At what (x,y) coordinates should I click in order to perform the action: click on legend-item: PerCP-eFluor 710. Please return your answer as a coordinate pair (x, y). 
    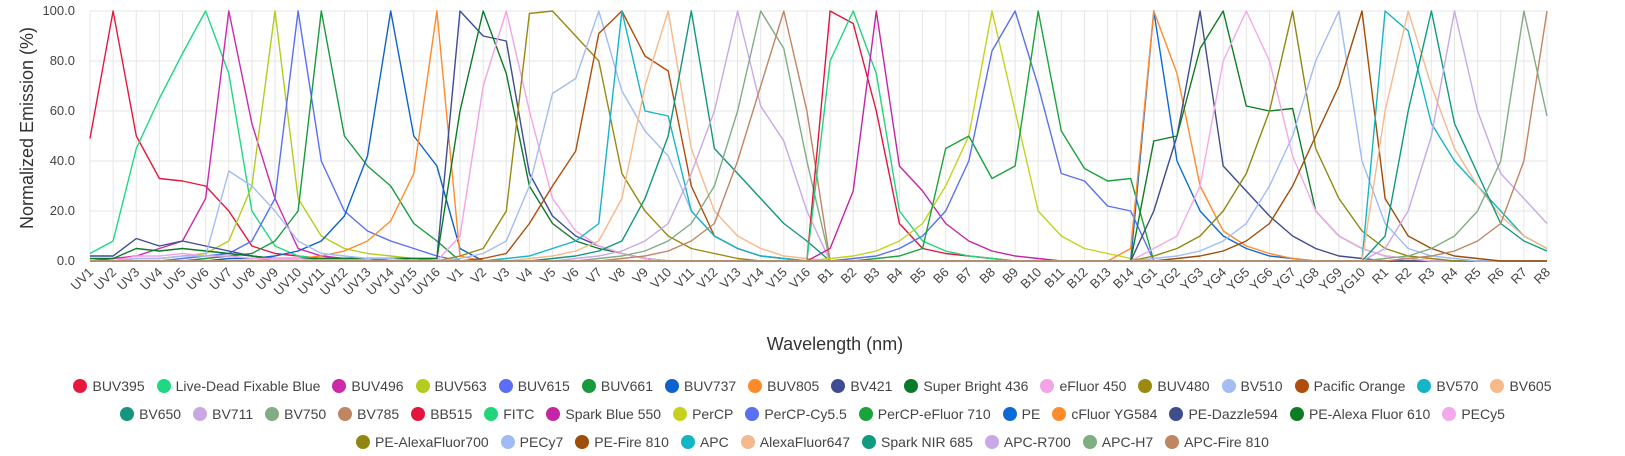
    Looking at the image, I should click on (924, 414).